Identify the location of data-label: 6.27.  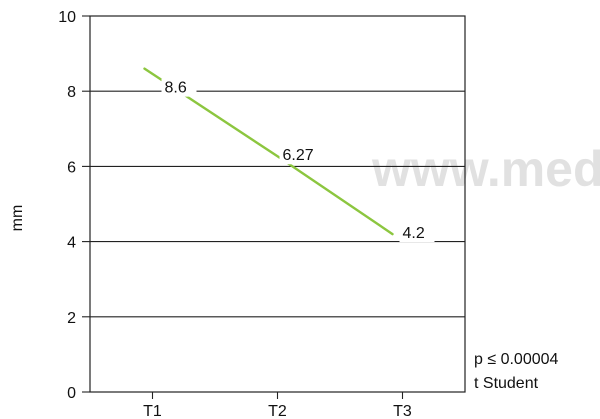
(298, 155).